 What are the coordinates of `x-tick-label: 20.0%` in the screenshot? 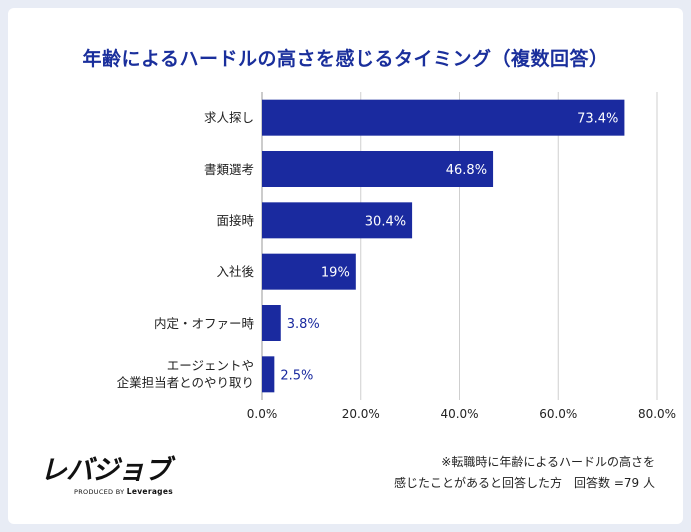 It's located at (361, 414).